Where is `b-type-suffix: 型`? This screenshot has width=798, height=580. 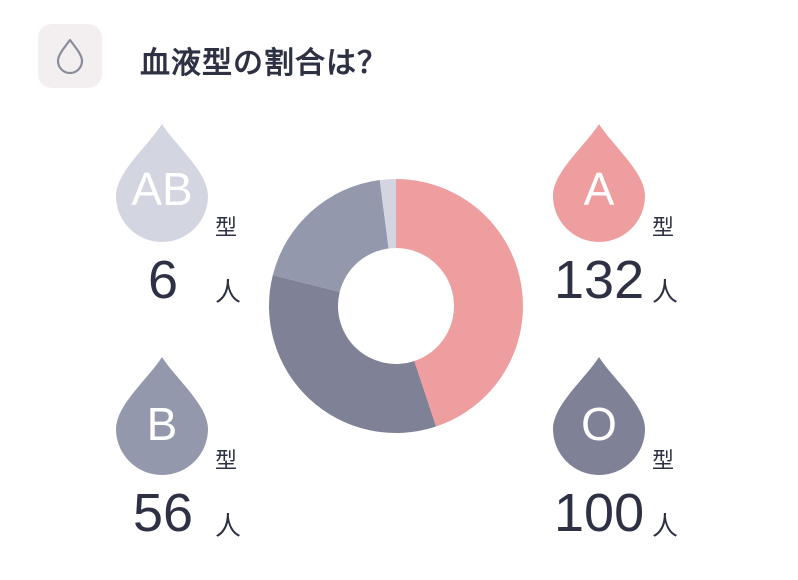 b-type-suffix: 型 is located at coordinates (226, 461).